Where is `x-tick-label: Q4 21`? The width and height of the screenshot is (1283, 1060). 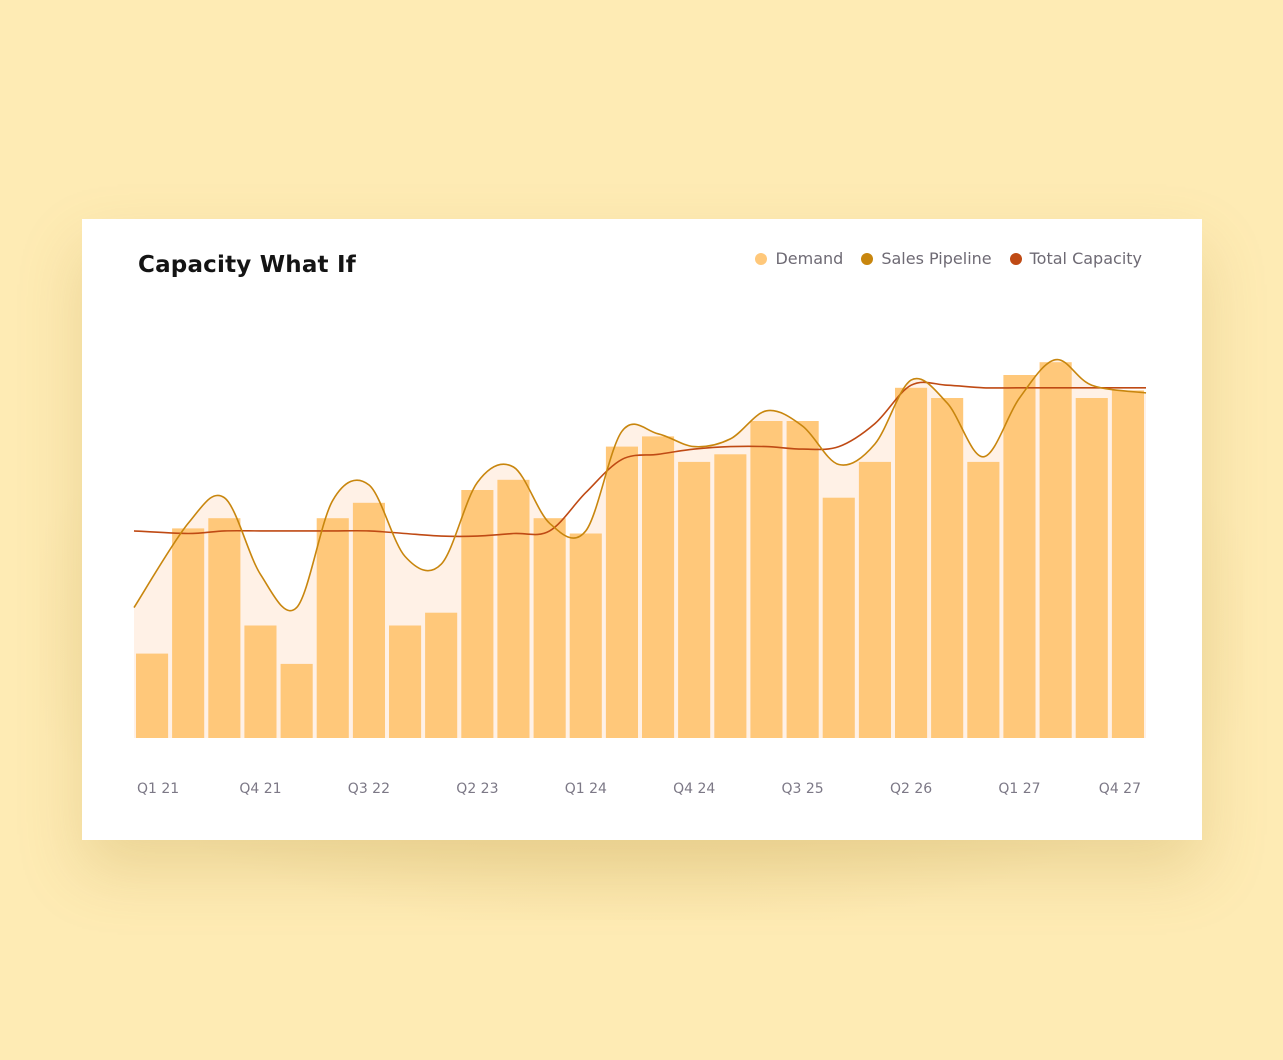 x-tick-label: Q4 21 is located at coordinates (260, 789).